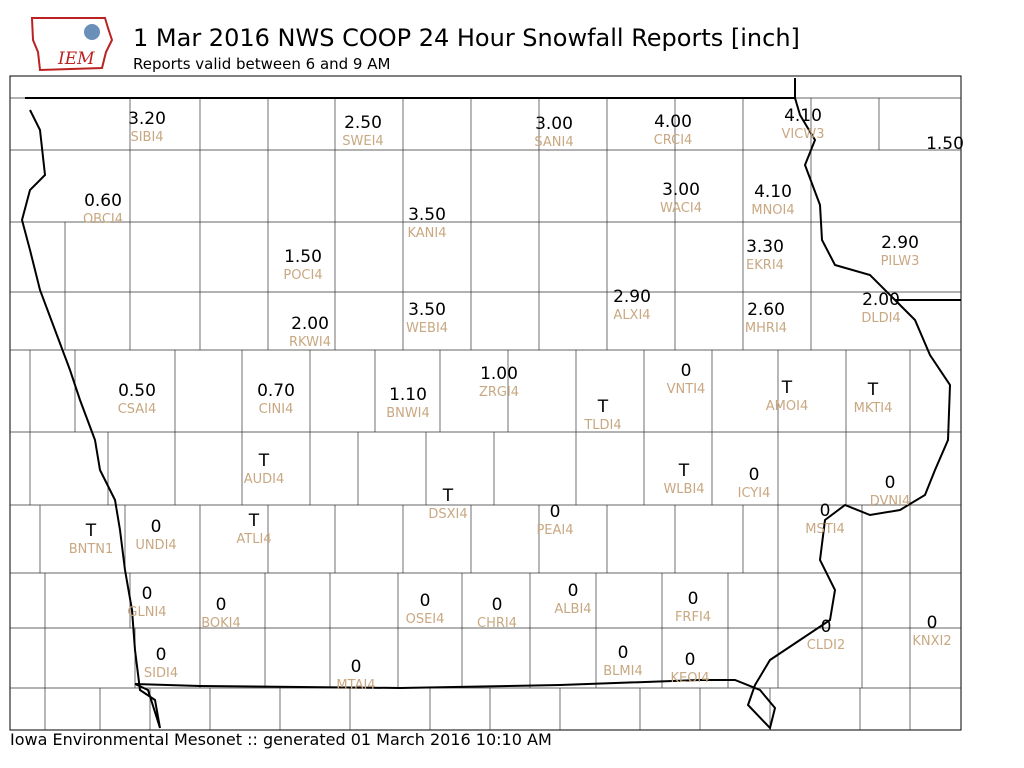 The width and height of the screenshot is (1024, 768). What do you see at coordinates (427, 328) in the screenshot?
I see `station-id: WEBI4` at bounding box center [427, 328].